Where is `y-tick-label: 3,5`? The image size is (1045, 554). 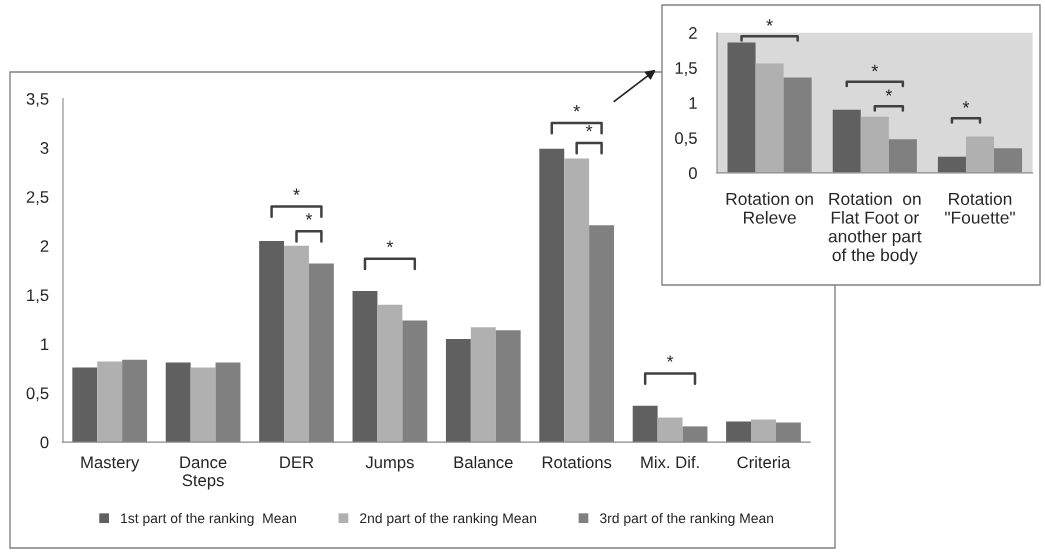 y-tick-label: 3,5 is located at coordinates (37, 100).